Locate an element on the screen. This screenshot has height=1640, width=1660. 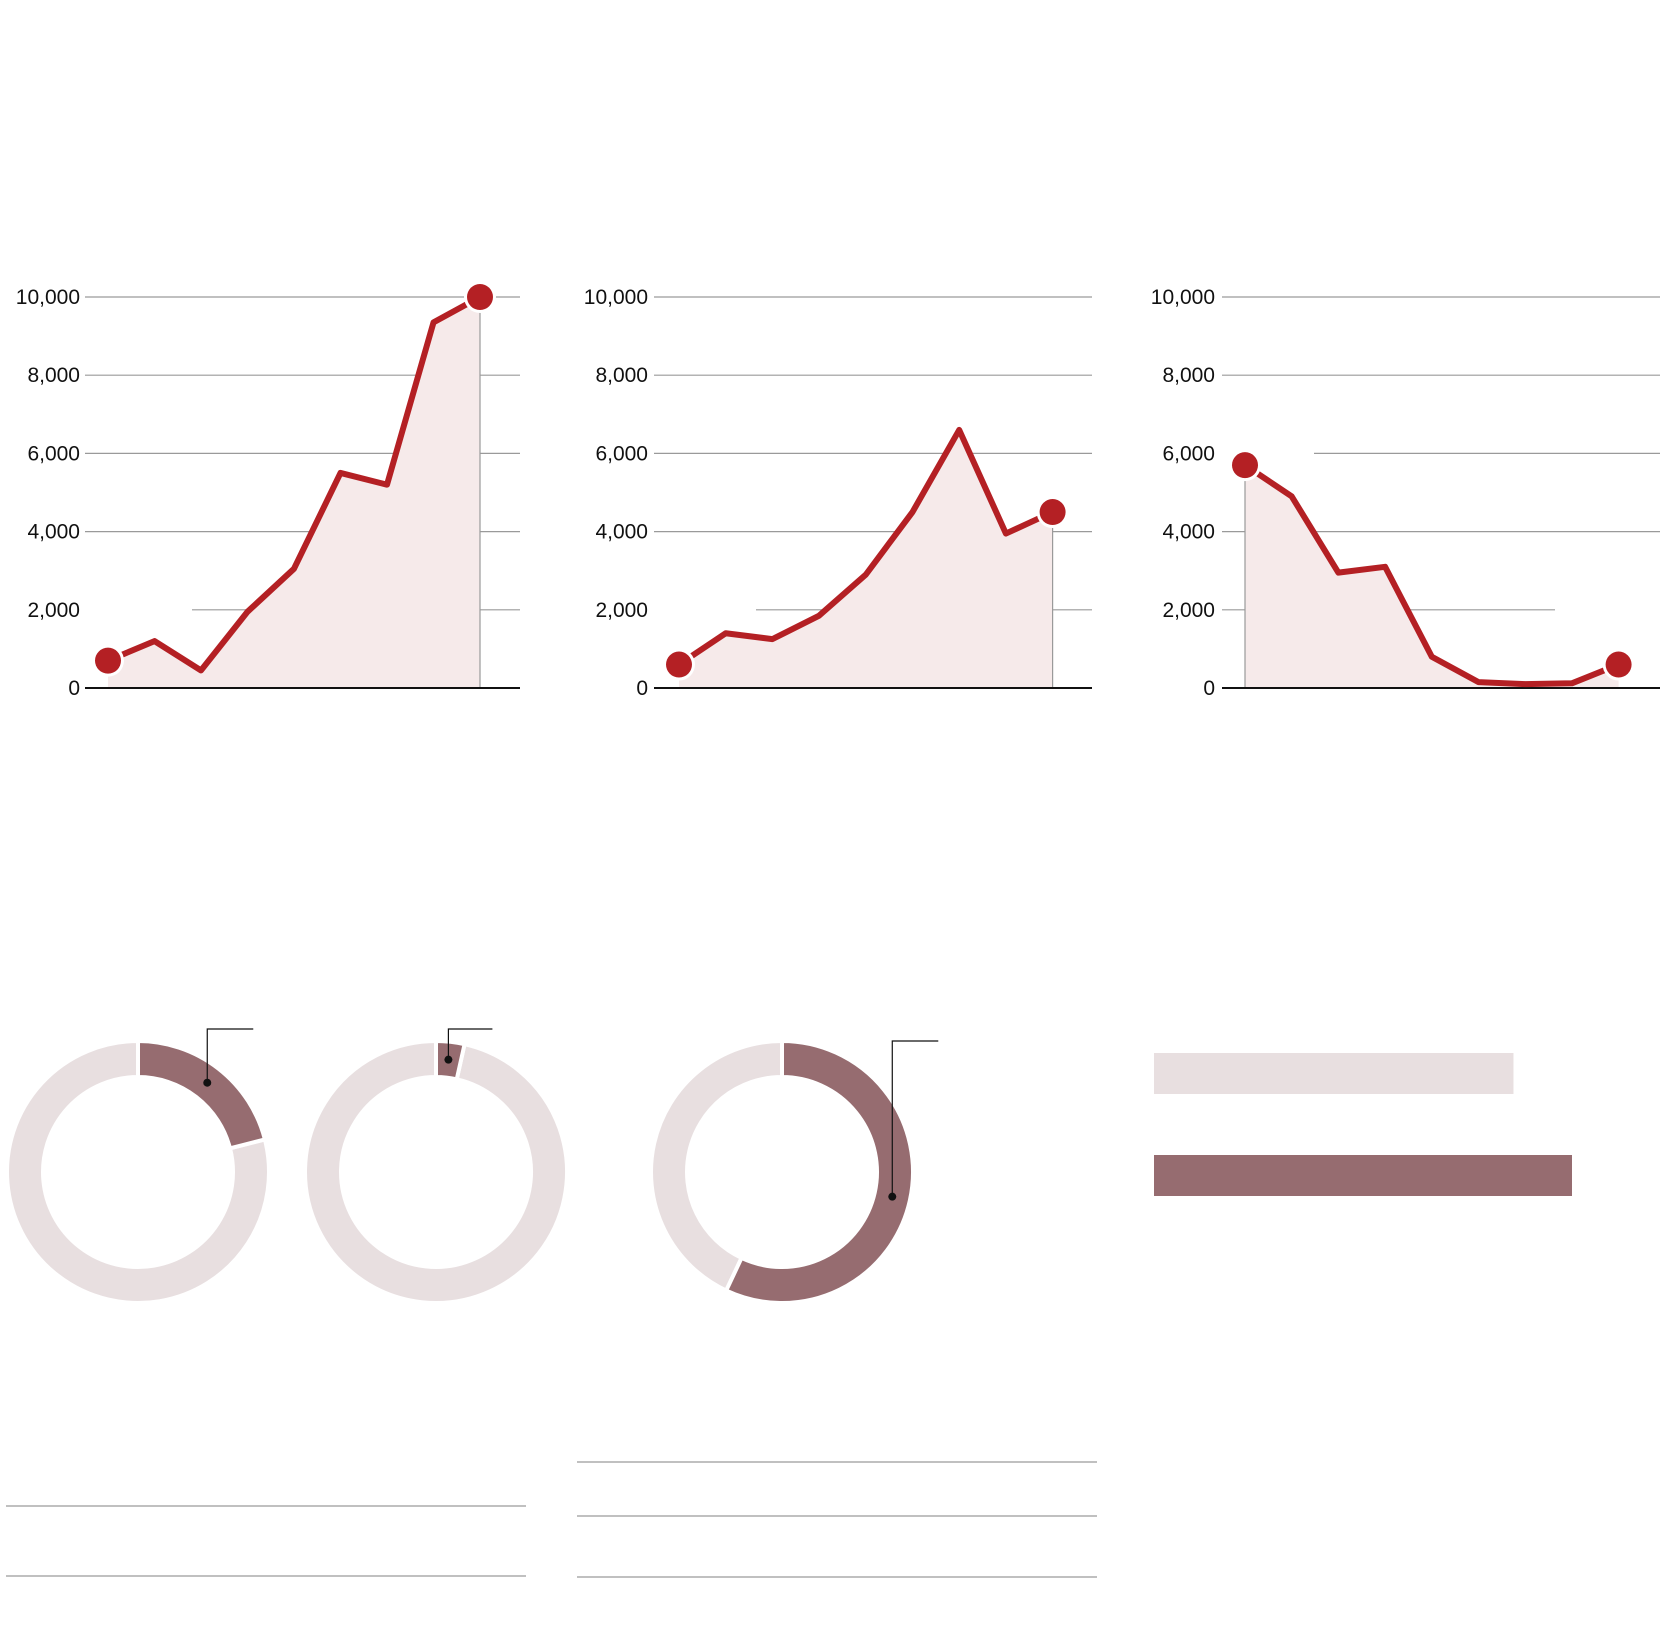
line-chart-2: 0 2,000 4,000 6,000 8,000 10,000 is located at coordinates (838, 493).